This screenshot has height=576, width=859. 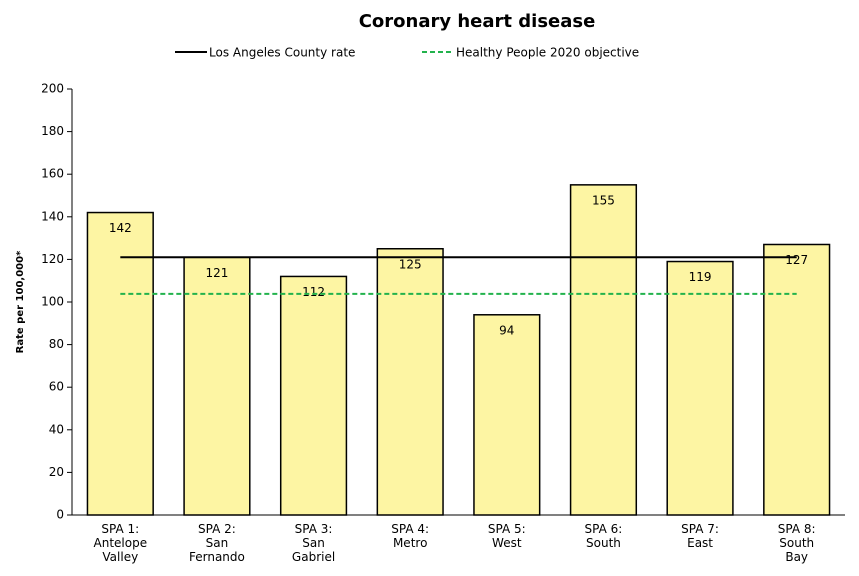 What do you see at coordinates (120, 228) in the screenshot?
I see `data-label: 142` at bounding box center [120, 228].